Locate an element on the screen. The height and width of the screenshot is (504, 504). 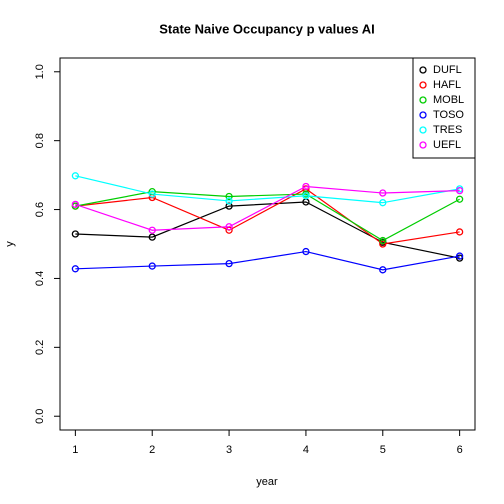
y-axis-label: y is located at coordinates (10, 244).